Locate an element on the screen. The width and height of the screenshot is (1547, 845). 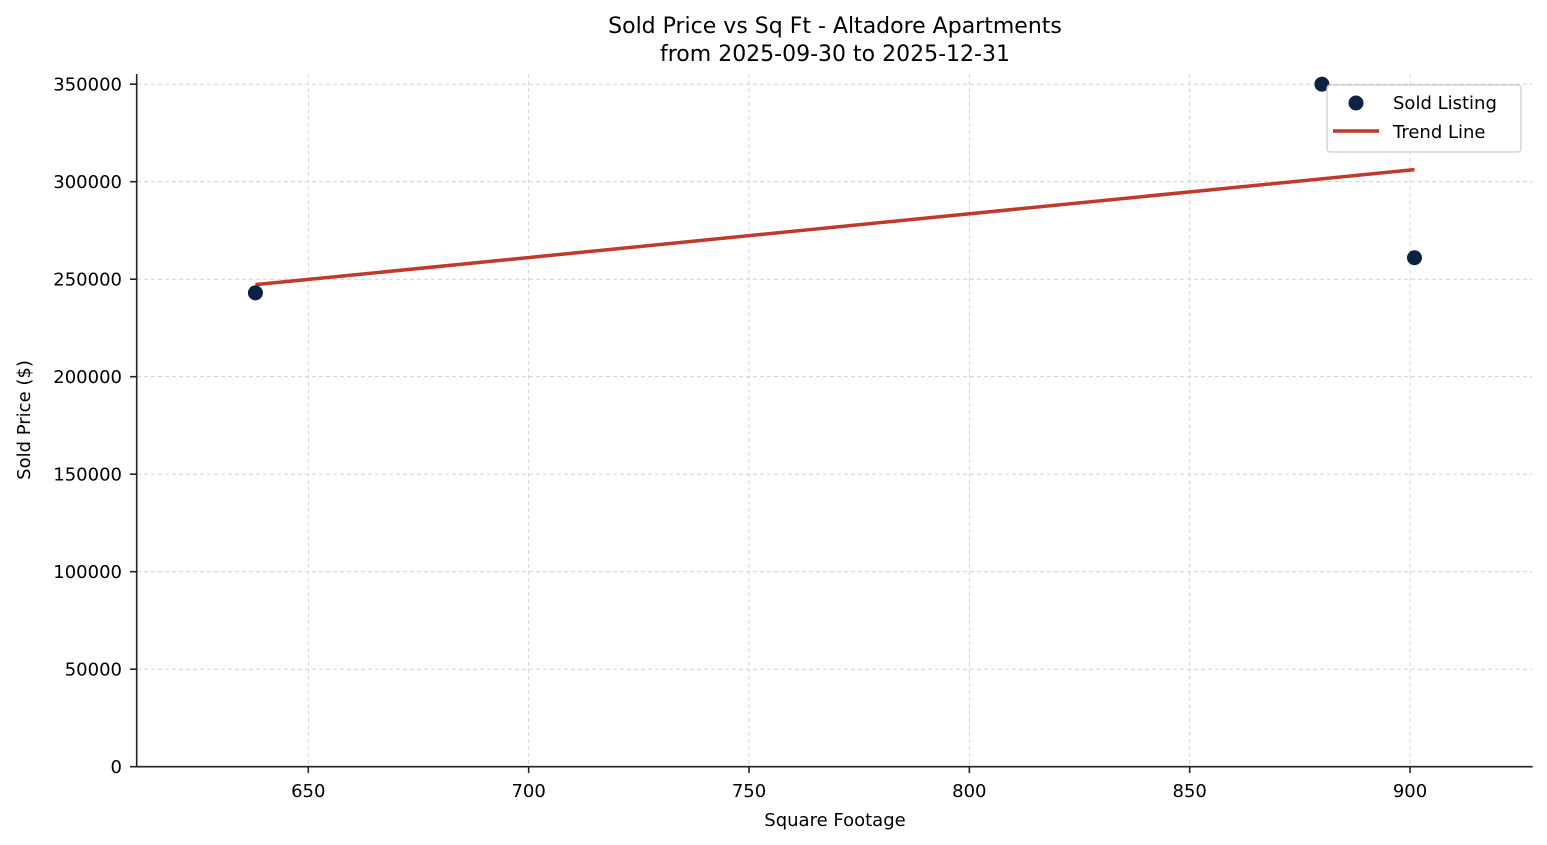
y-tick-label: 100000 is located at coordinates (87, 572).